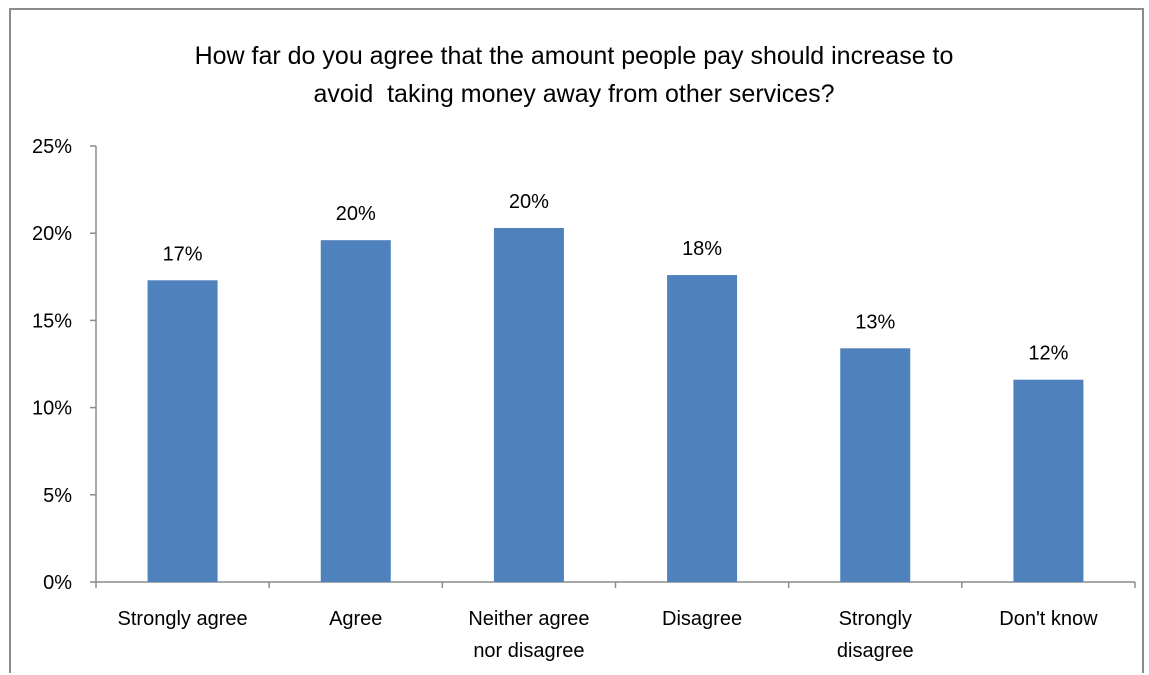 The height and width of the screenshot is (675, 1149). I want to click on data-label: 12%, so click(1048, 354).